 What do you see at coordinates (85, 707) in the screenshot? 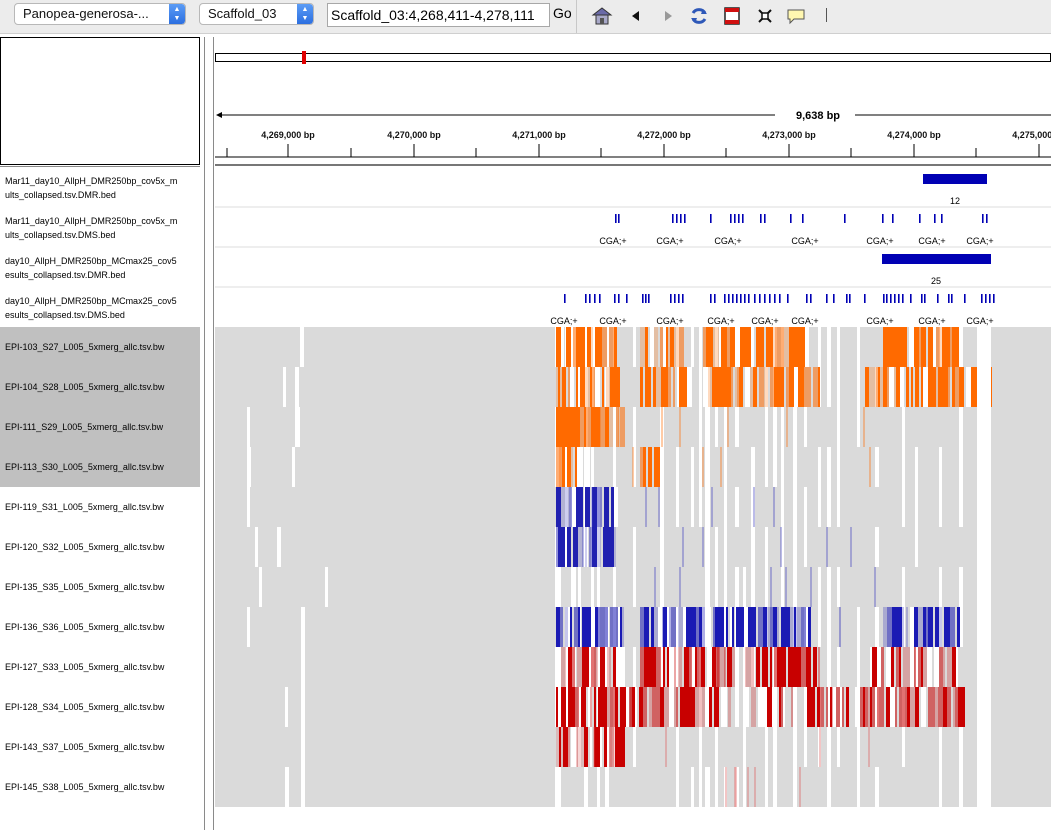
I see `bigwig-track-name: EPI-128_S34_L005_5xmerg_allc.tsv.bw` at bounding box center [85, 707].